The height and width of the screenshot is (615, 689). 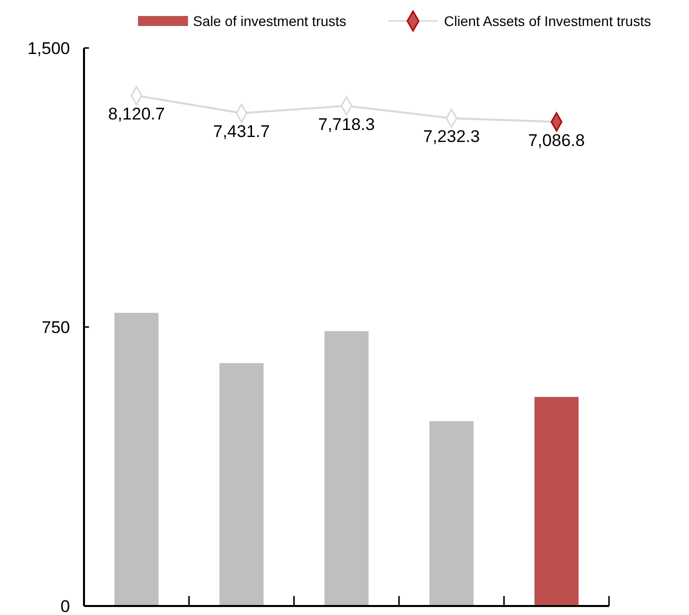 I want to click on y-tick-label: 0, so click(x=65, y=606).